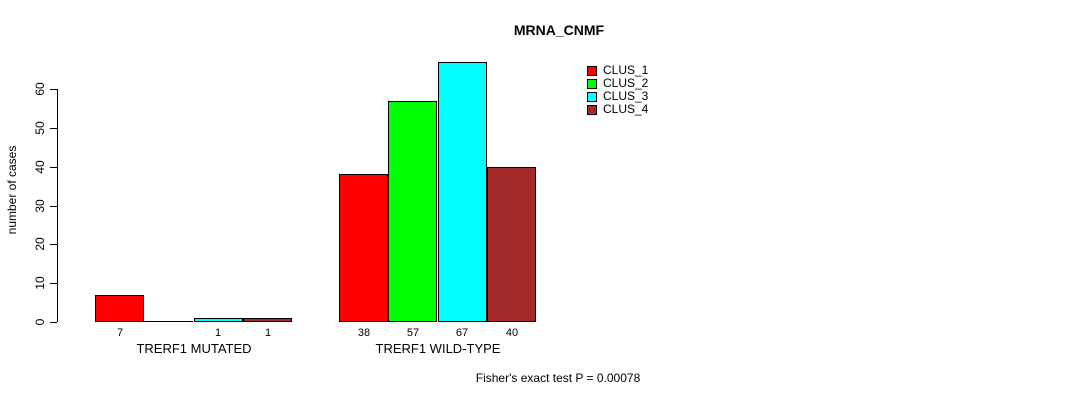 The height and width of the screenshot is (400, 1090). I want to click on legend-row: CLUS_3, so click(617, 96).